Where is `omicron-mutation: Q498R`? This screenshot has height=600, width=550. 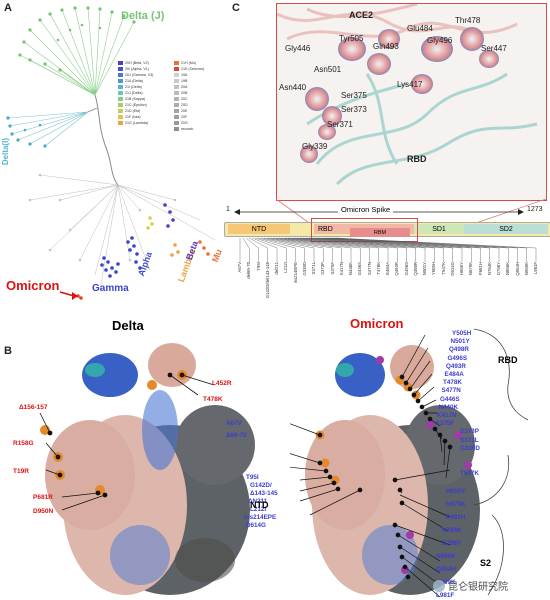 omicron-mutation: Q498R is located at coordinates (459, 350).